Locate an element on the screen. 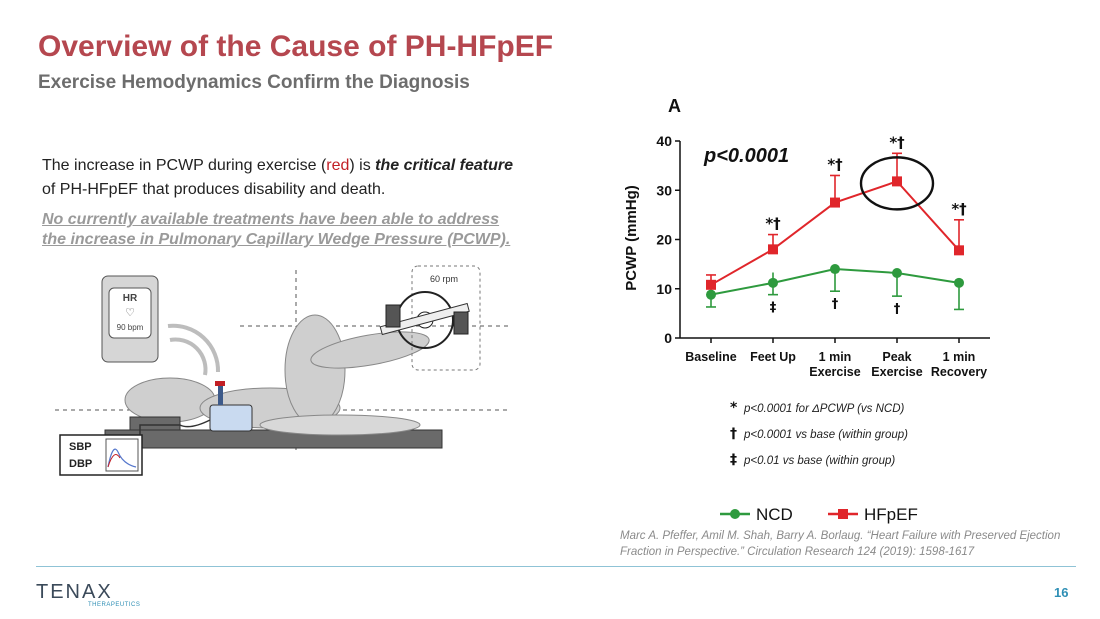  x-tick-label: Feet Up is located at coordinates (773, 357).